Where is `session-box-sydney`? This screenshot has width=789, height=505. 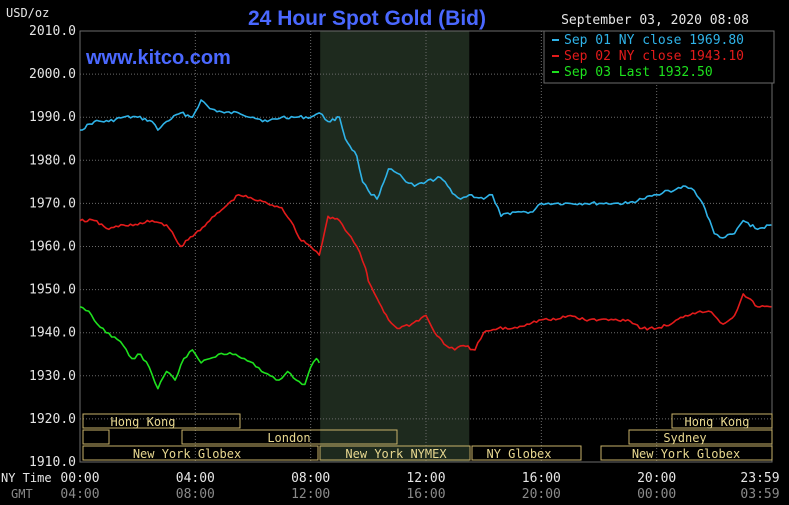 session-box-sydney is located at coordinates (700, 437).